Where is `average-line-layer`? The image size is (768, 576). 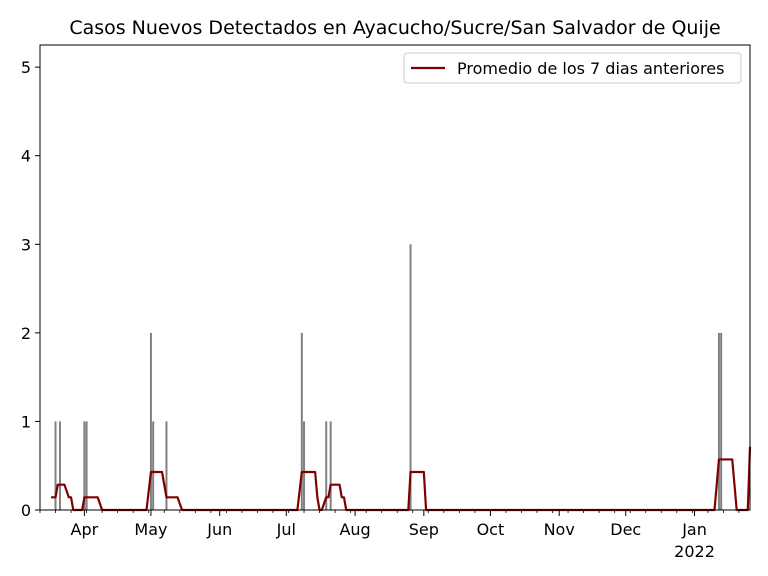
average-line-layer is located at coordinates (401, 479).